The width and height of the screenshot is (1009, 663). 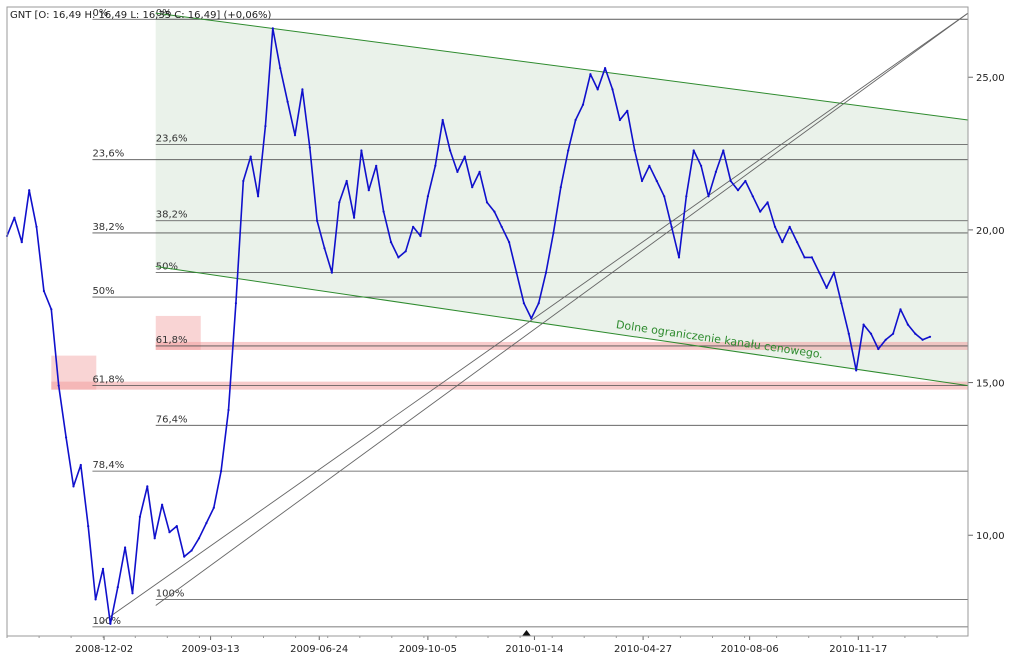 I want to click on fib-label-2-2: 23,6%, so click(x=172, y=138).